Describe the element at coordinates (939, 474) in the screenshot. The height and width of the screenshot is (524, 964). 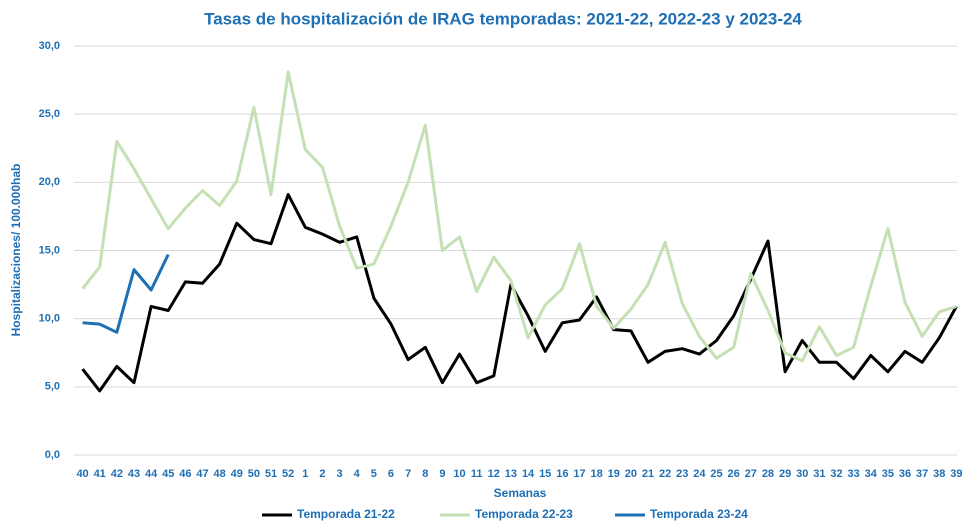
I see `x-tick-label: 38` at that location.